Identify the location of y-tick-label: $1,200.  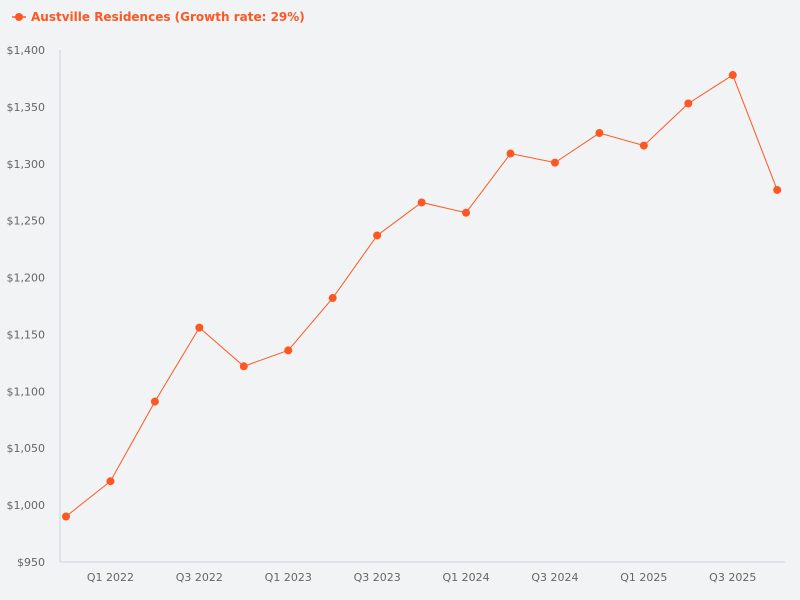
(26, 278).